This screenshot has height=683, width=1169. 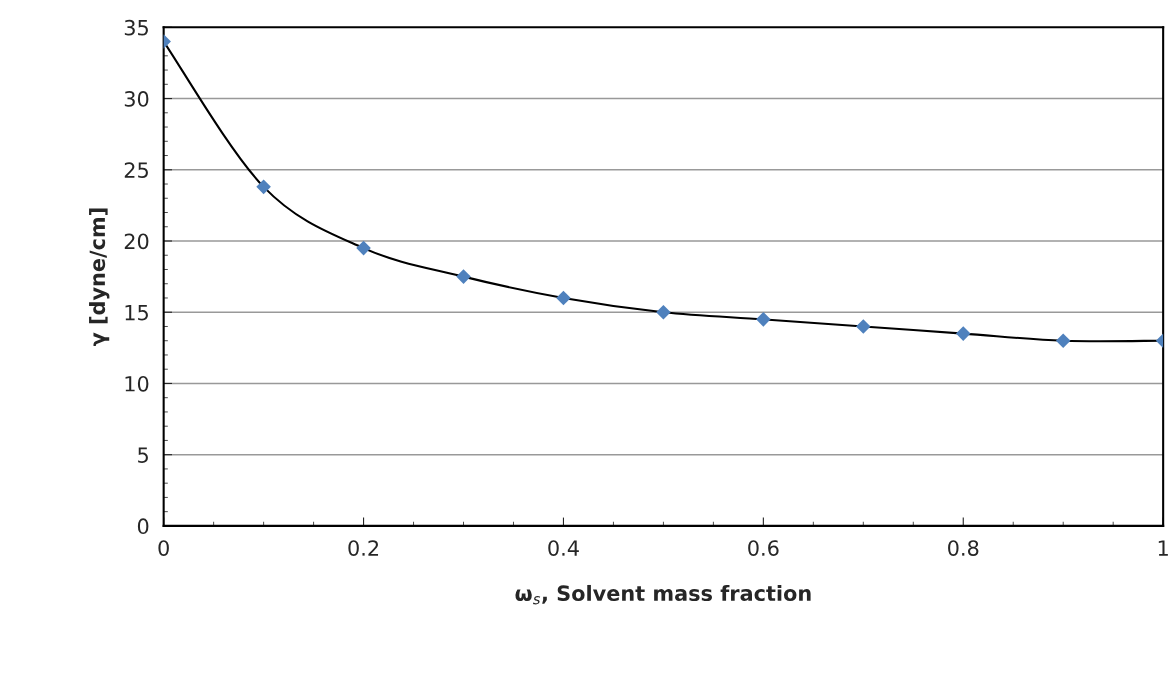 I want to click on y-tick-label: 0, so click(x=143, y=526).